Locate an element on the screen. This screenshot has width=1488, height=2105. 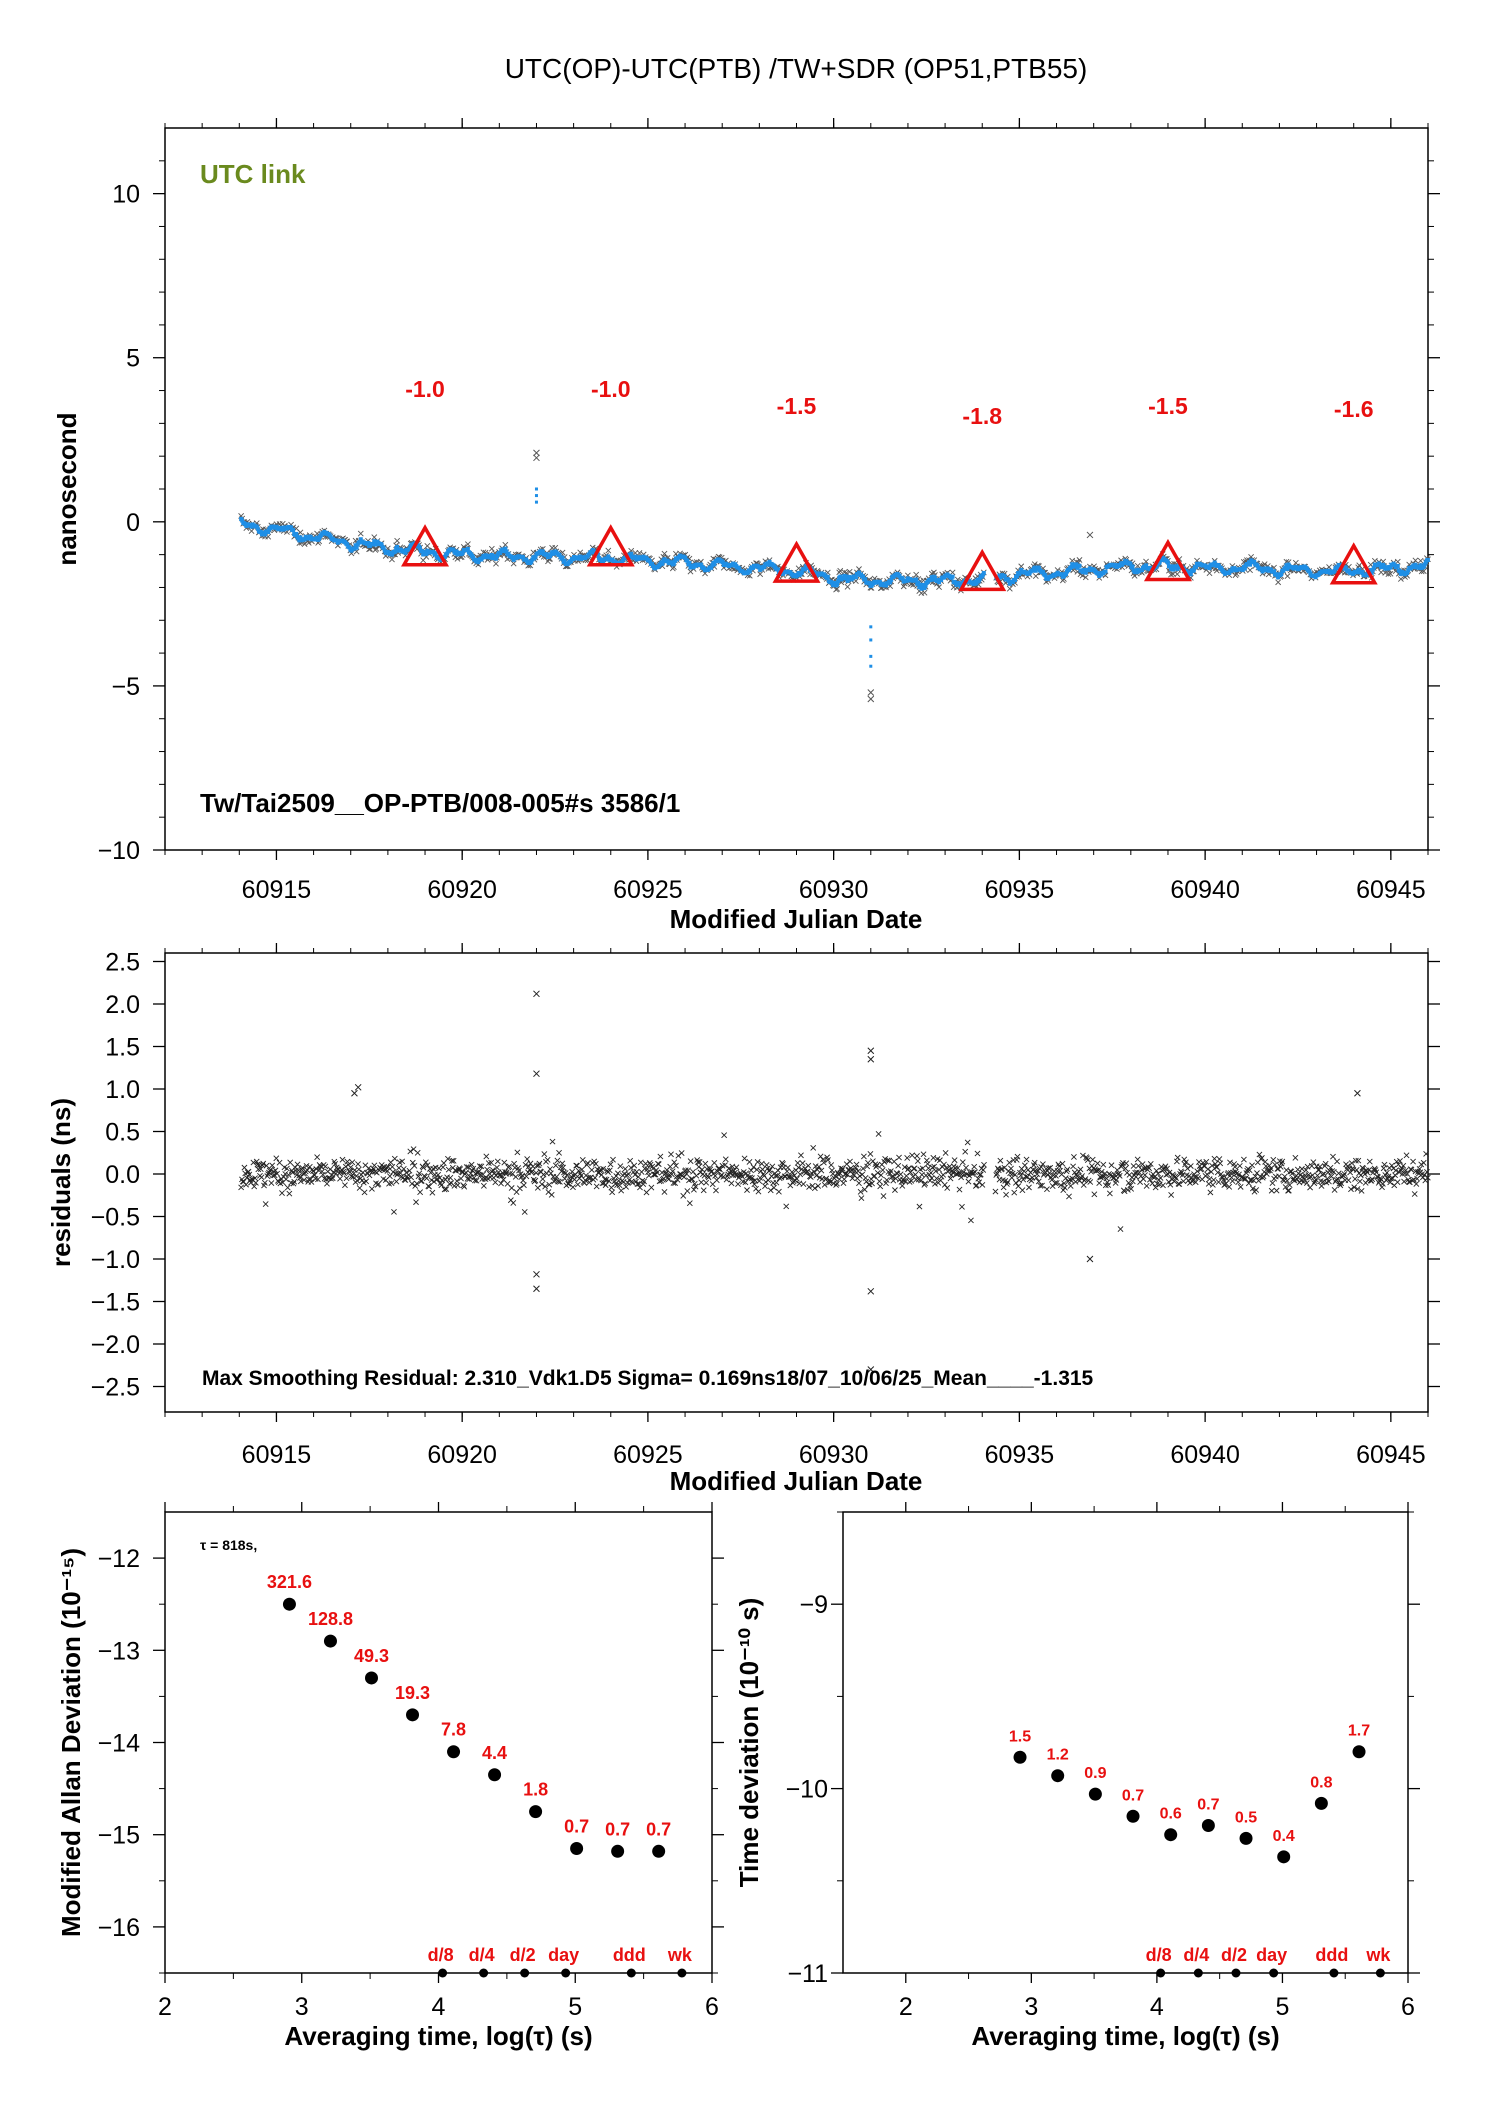
marker-label: -1.5 is located at coordinates (797, 406).